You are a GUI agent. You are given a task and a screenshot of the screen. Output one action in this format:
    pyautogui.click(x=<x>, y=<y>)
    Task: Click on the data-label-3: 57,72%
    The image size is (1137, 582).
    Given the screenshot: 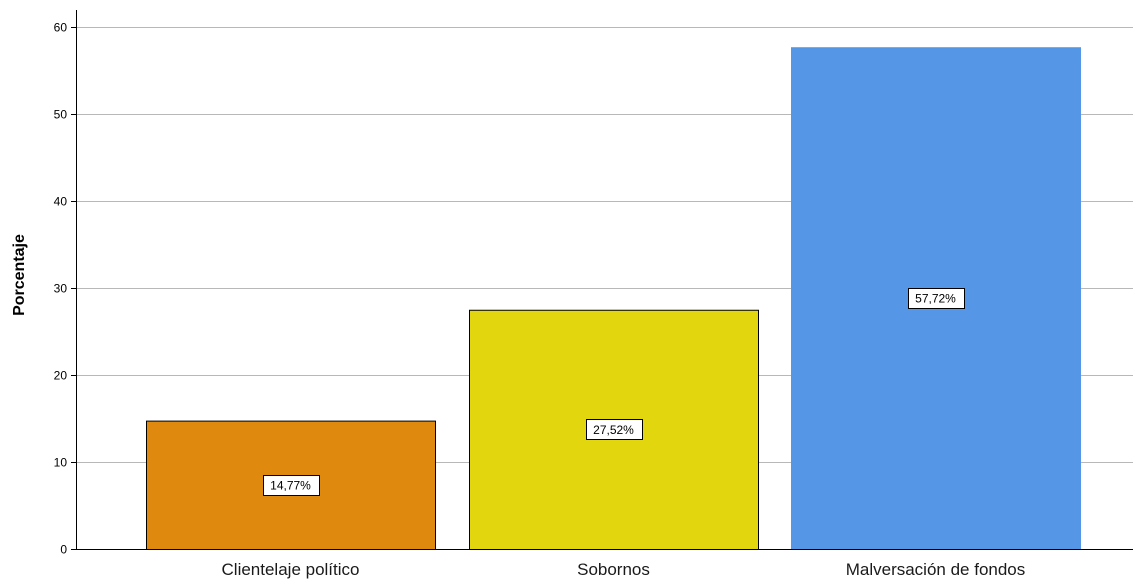 What is the action you would take?
    pyautogui.click(x=936, y=298)
    